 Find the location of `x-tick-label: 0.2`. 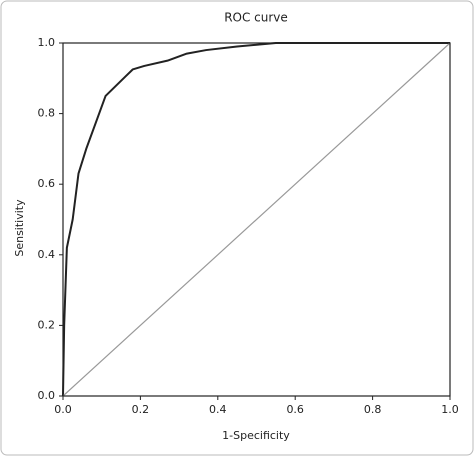

x-tick-label: 0.2 is located at coordinates (141, 409).